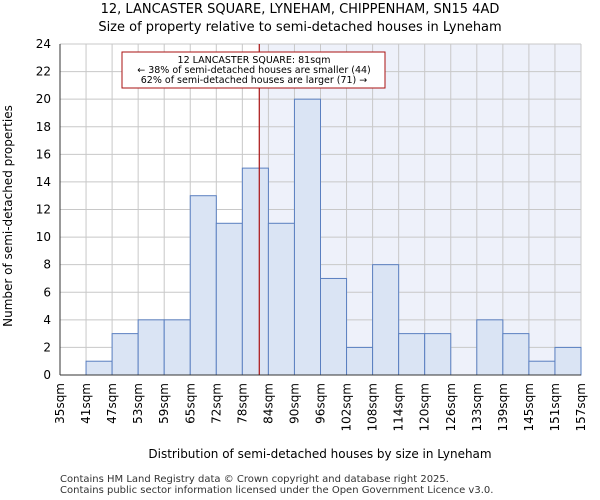  Describe the element at coordinates (164, 403) in the screenshot. I see `x-tick-label: 59sqm` at that location.